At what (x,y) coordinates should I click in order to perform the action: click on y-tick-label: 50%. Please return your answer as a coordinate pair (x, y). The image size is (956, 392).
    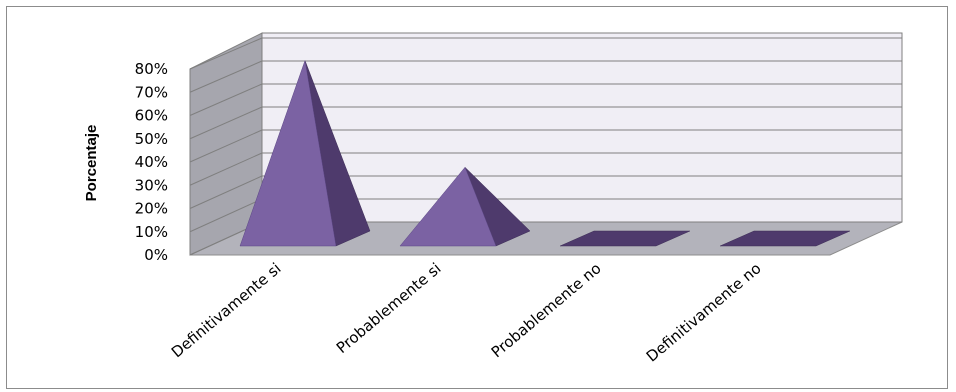
    Looking at the image, I should click on (151, 139).